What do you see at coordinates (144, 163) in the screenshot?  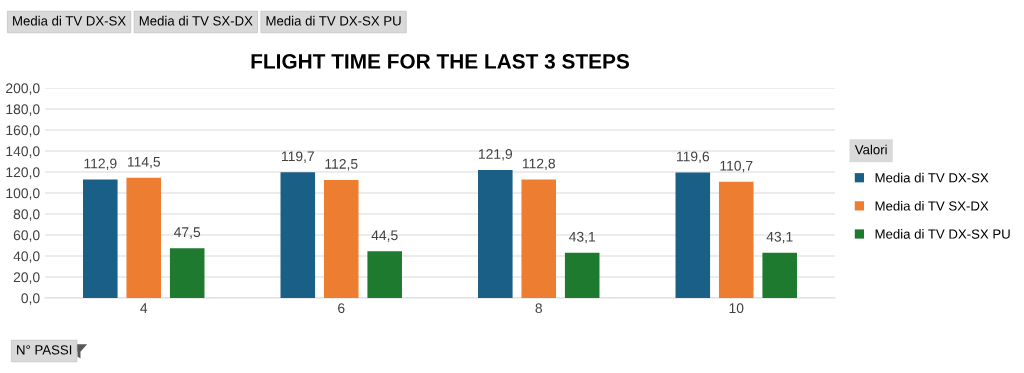 I see `data-label: 114,5` at bounding box center [144, 163].